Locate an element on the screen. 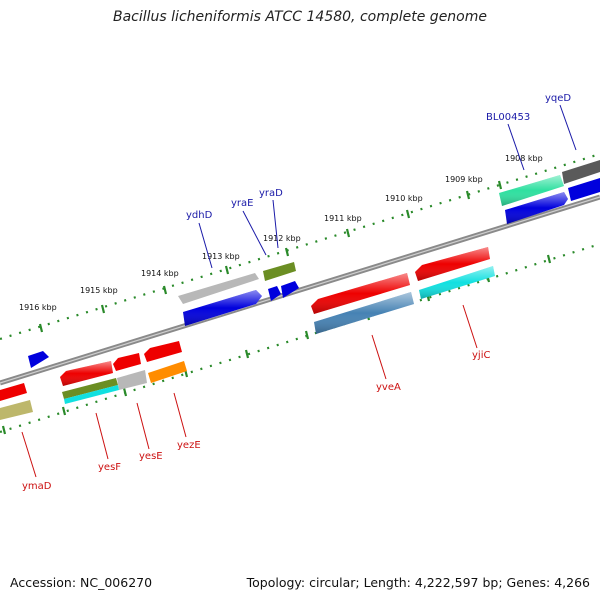 The width and height of the screenshot is (600, 600). kbp-label: 1916 kbp is located at coordinates (38, 307).